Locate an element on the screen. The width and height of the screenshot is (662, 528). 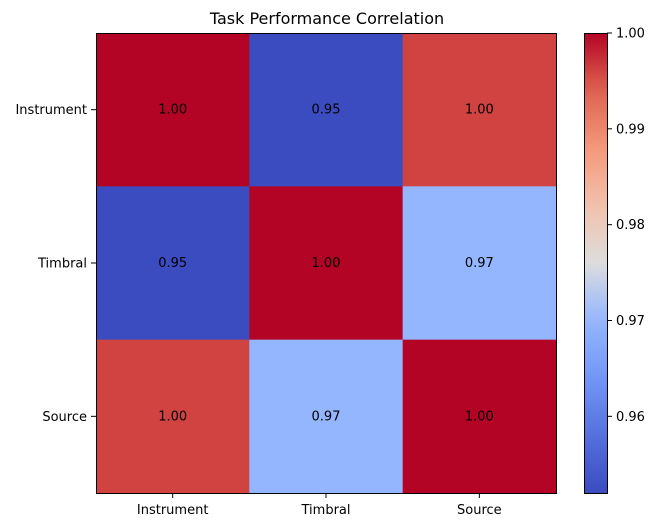
x-tick-label: Timbral is located at coordinates (326, 510).